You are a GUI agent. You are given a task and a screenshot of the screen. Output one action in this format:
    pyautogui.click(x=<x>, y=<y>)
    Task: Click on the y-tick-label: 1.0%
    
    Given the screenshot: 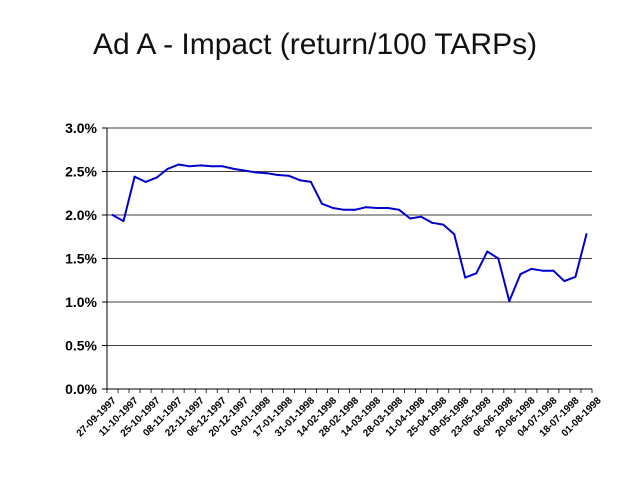 What is the action you would take?
    pyautogui.click(x=81, y=302)
    